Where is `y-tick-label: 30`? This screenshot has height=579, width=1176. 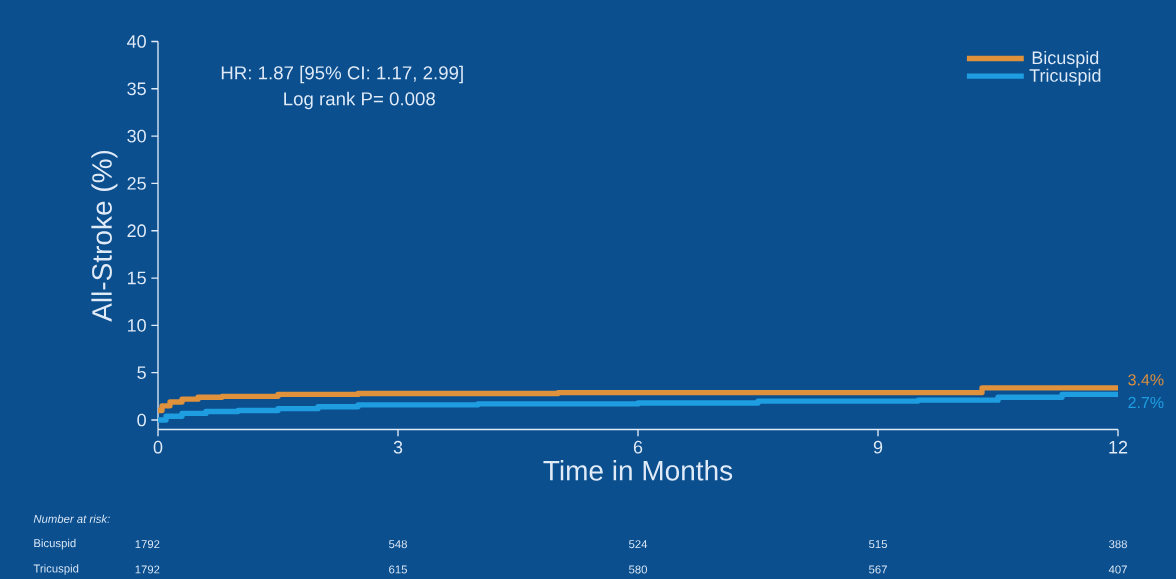
y-tick-label: 30 is located at coordinates (136, 136).